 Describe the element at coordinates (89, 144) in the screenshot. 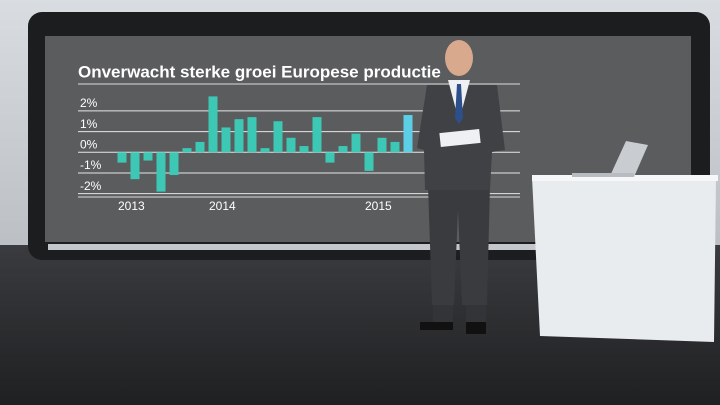

I see `y-tick-label: 0%` at that location.